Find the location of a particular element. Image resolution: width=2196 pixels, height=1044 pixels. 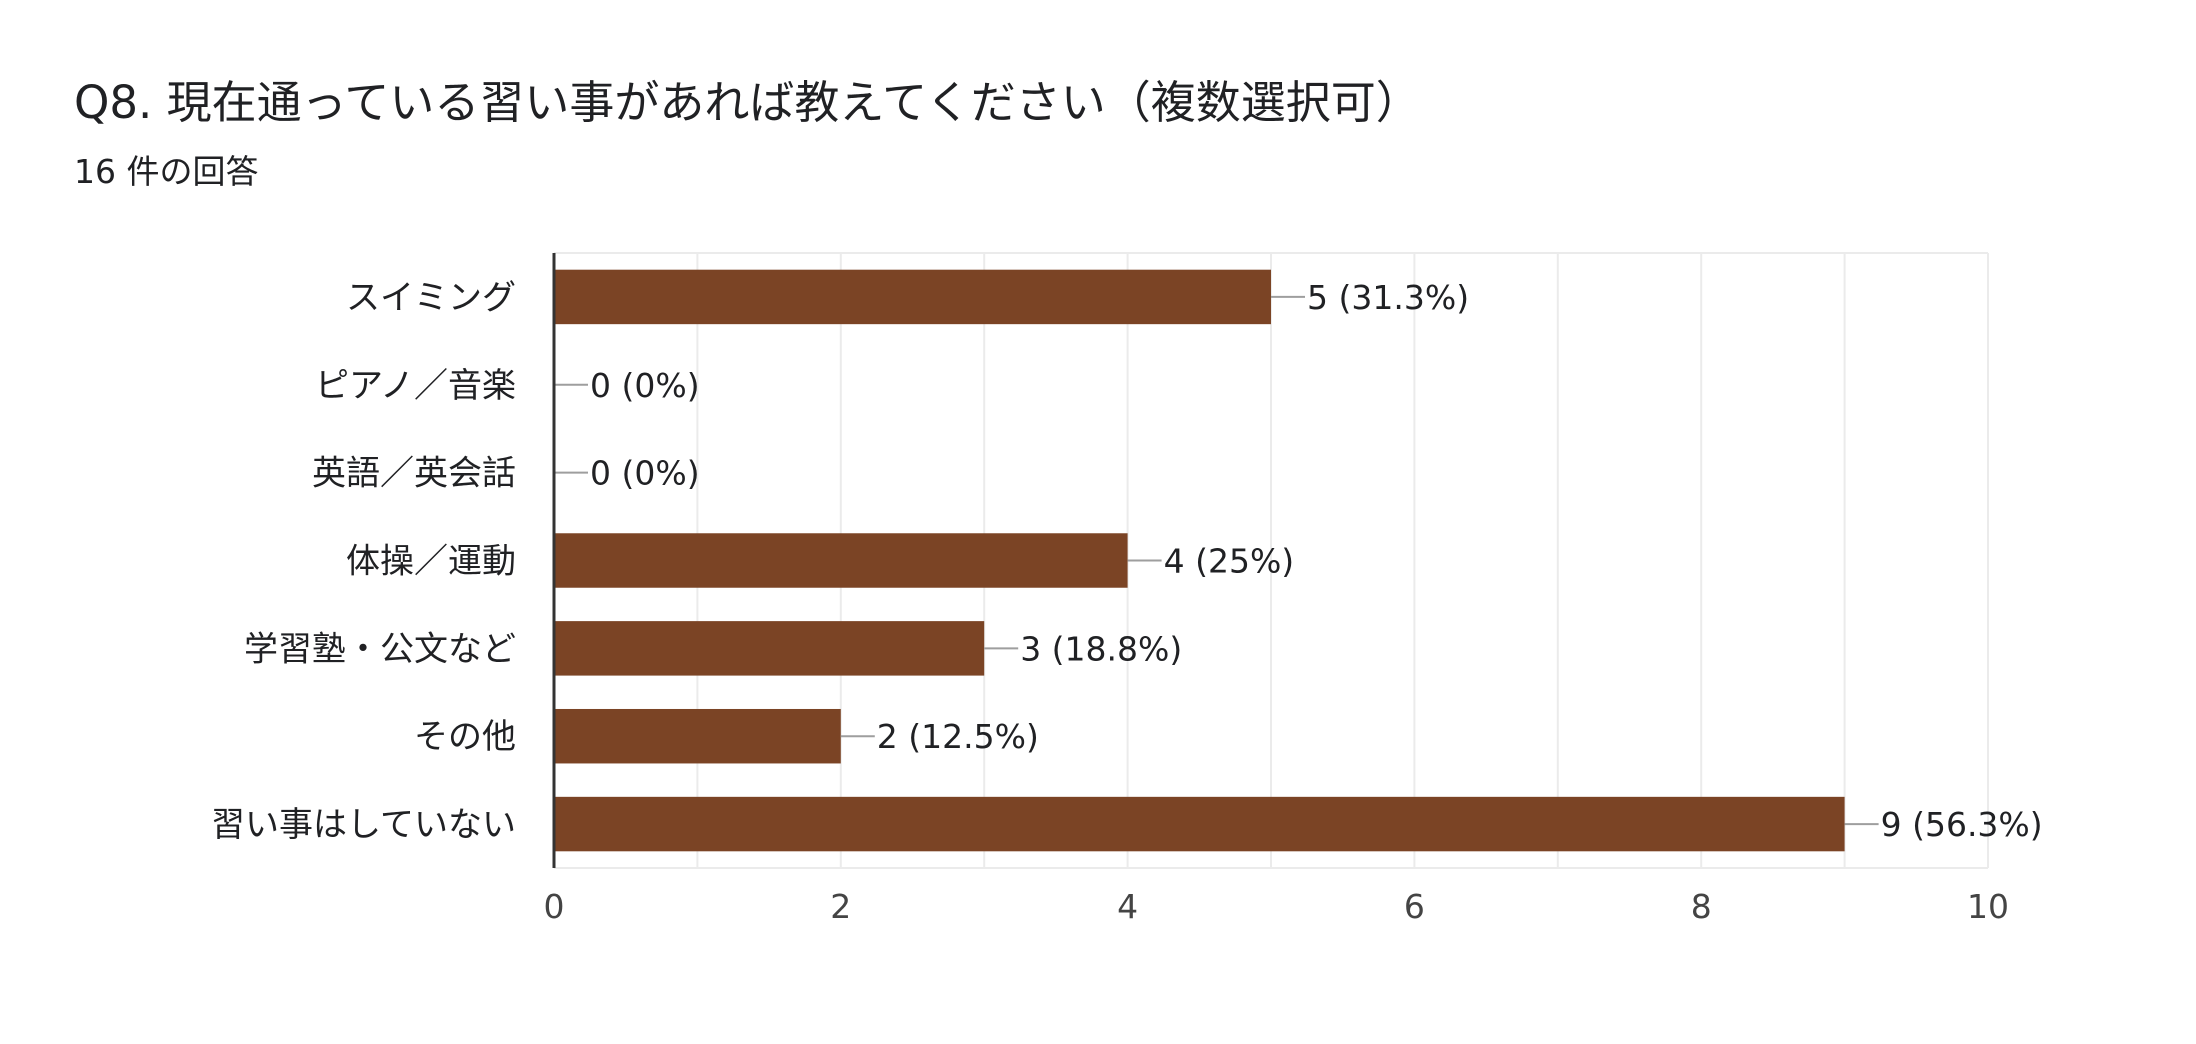

category-label: 体操／運動 is located at coordinates (431, 562).